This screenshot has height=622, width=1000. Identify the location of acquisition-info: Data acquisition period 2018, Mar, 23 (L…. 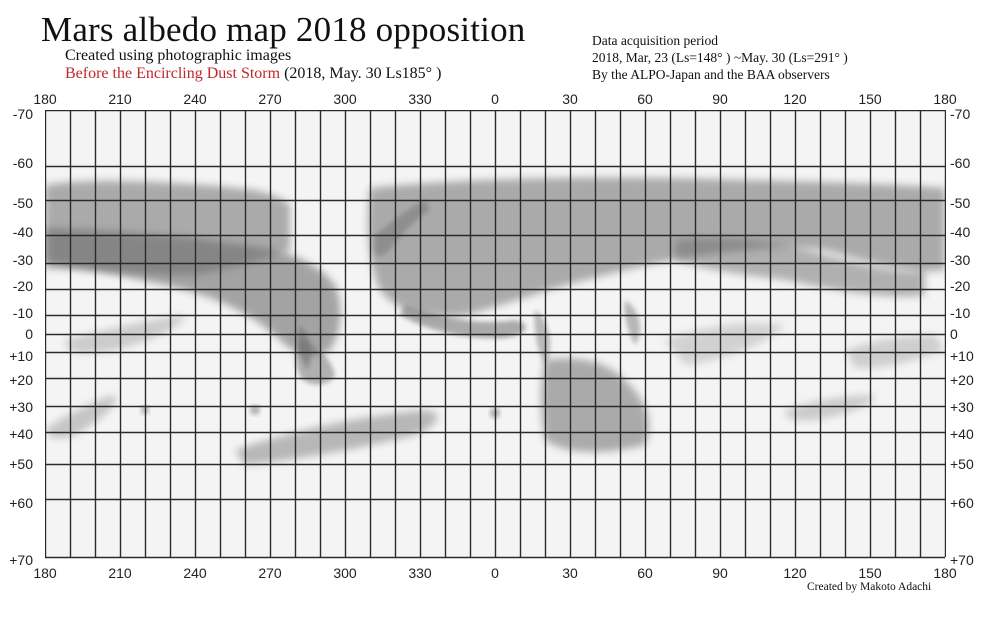
(720, 57).